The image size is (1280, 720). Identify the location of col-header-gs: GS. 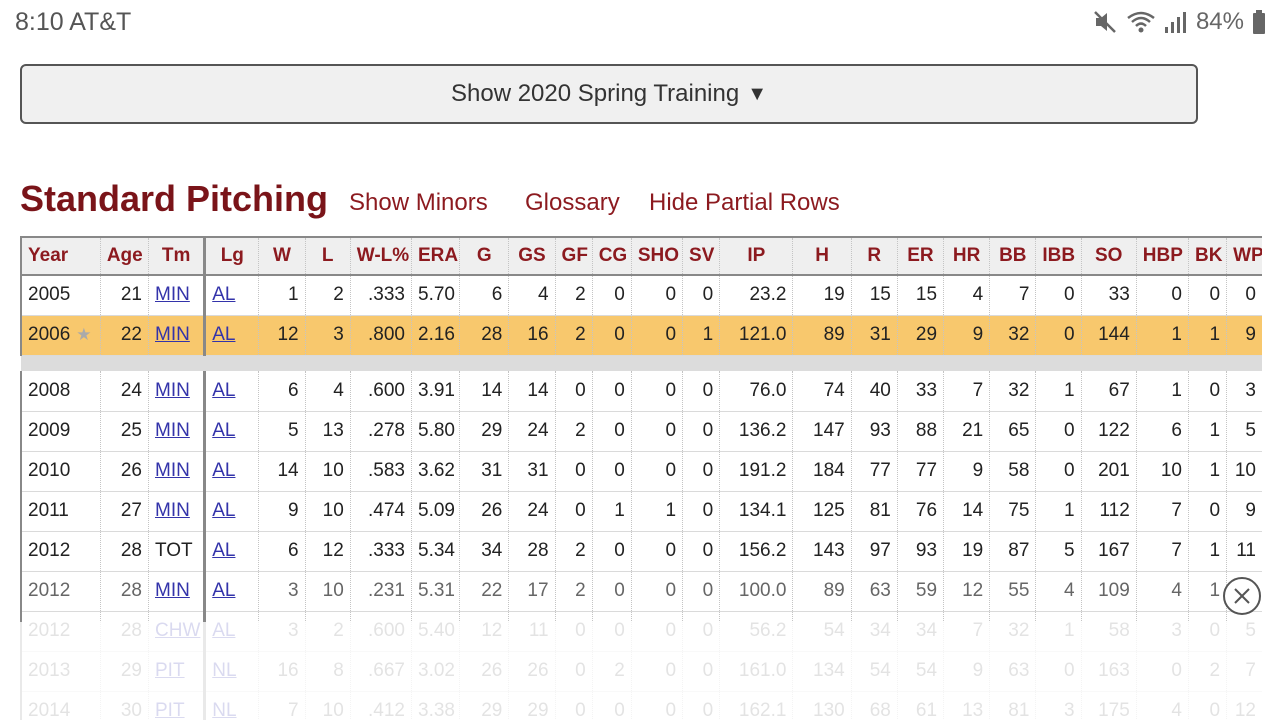
(532, 256).